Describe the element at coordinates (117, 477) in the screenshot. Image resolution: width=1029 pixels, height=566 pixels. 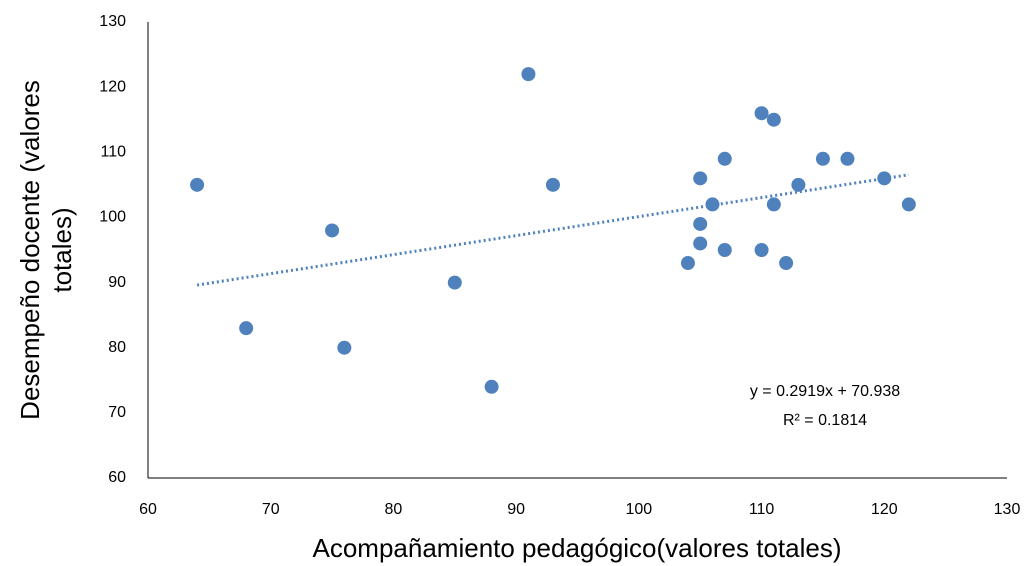
I see `y-tick-label: 60` at that location.